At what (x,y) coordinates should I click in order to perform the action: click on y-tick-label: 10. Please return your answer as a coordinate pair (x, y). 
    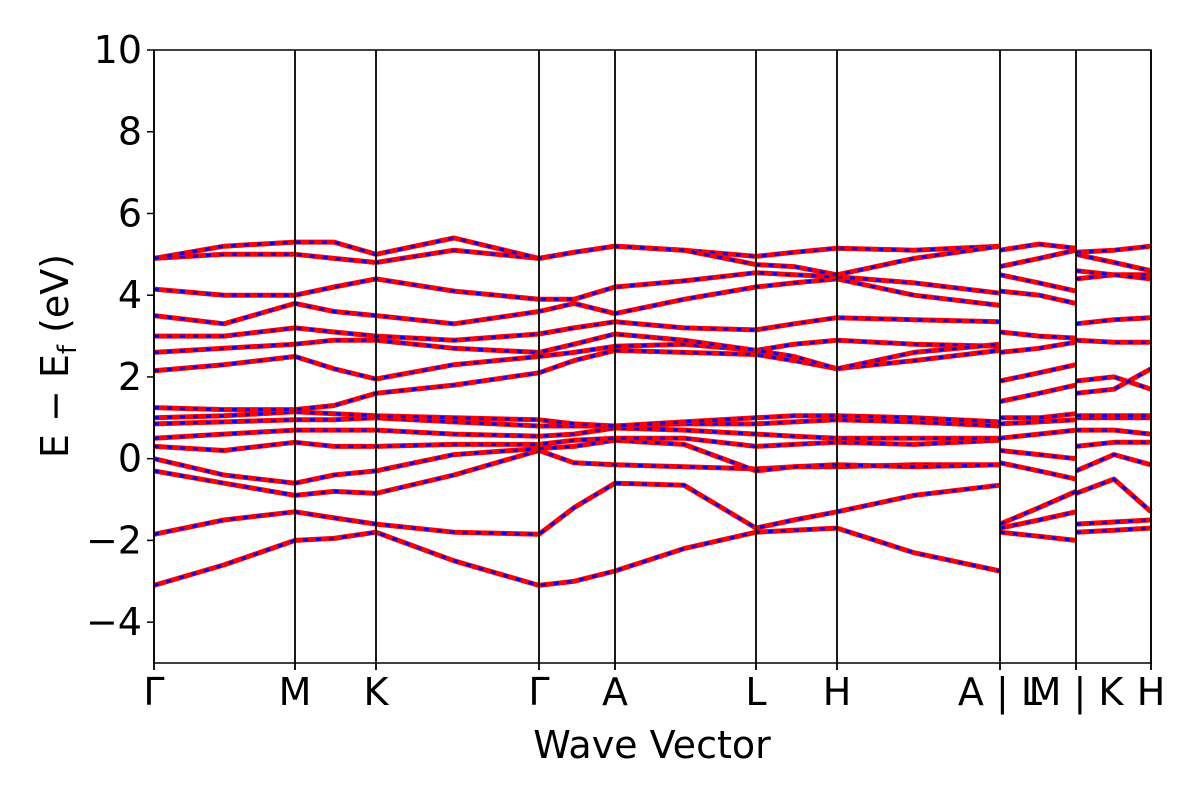
    Looking at the image, I should click on (118, 50).